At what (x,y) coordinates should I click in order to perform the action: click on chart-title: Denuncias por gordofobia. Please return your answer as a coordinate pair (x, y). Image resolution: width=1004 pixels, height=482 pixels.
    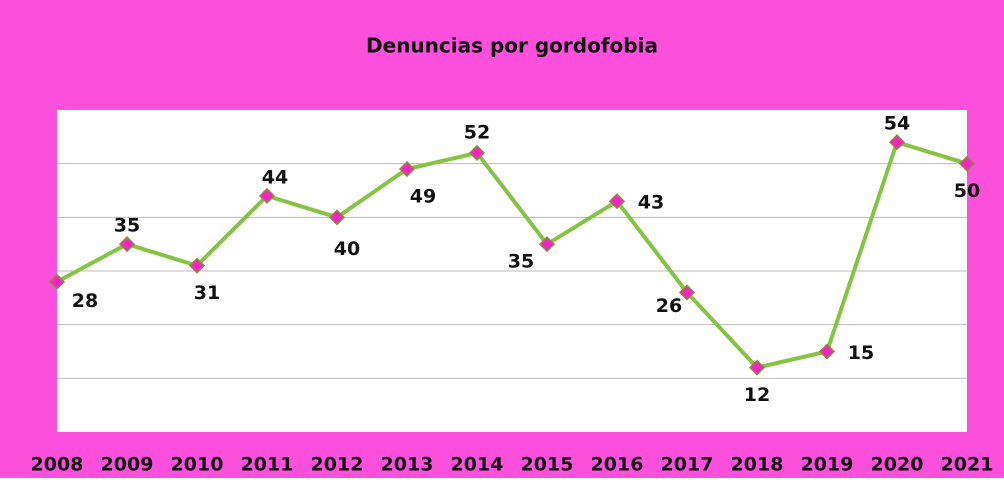
    Looking at the image, I should click on (512, 46).